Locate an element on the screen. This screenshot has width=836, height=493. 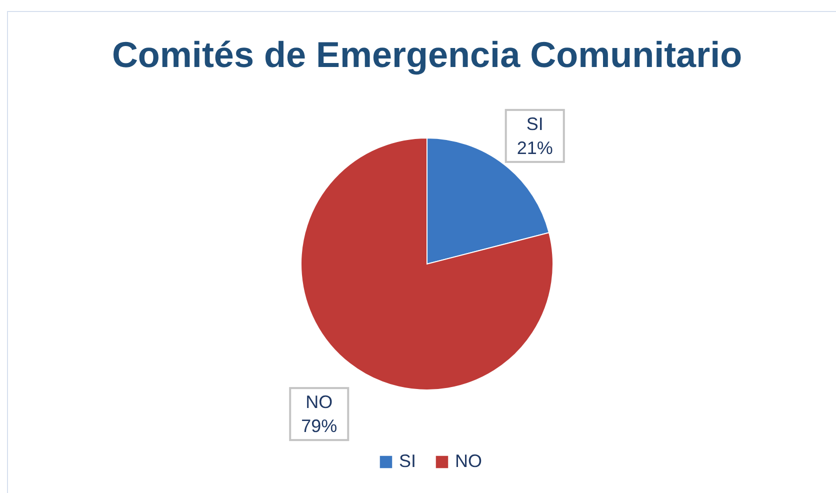
legend-label: NO is located at coordinates (468, 461).